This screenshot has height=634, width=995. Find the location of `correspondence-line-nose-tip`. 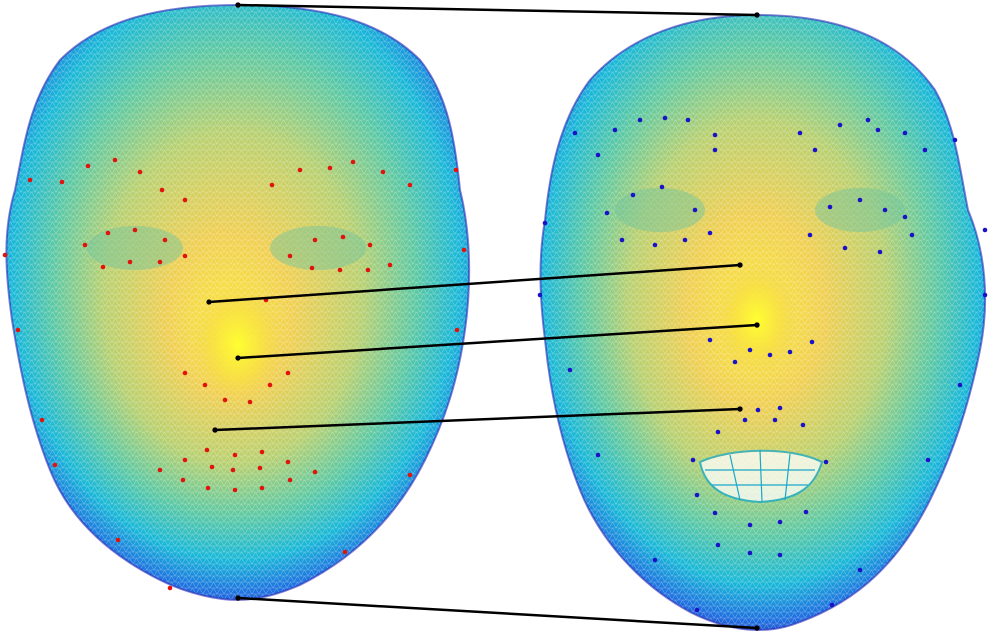

correspondence-line-nose-tip is located at coordinates (497, 341).